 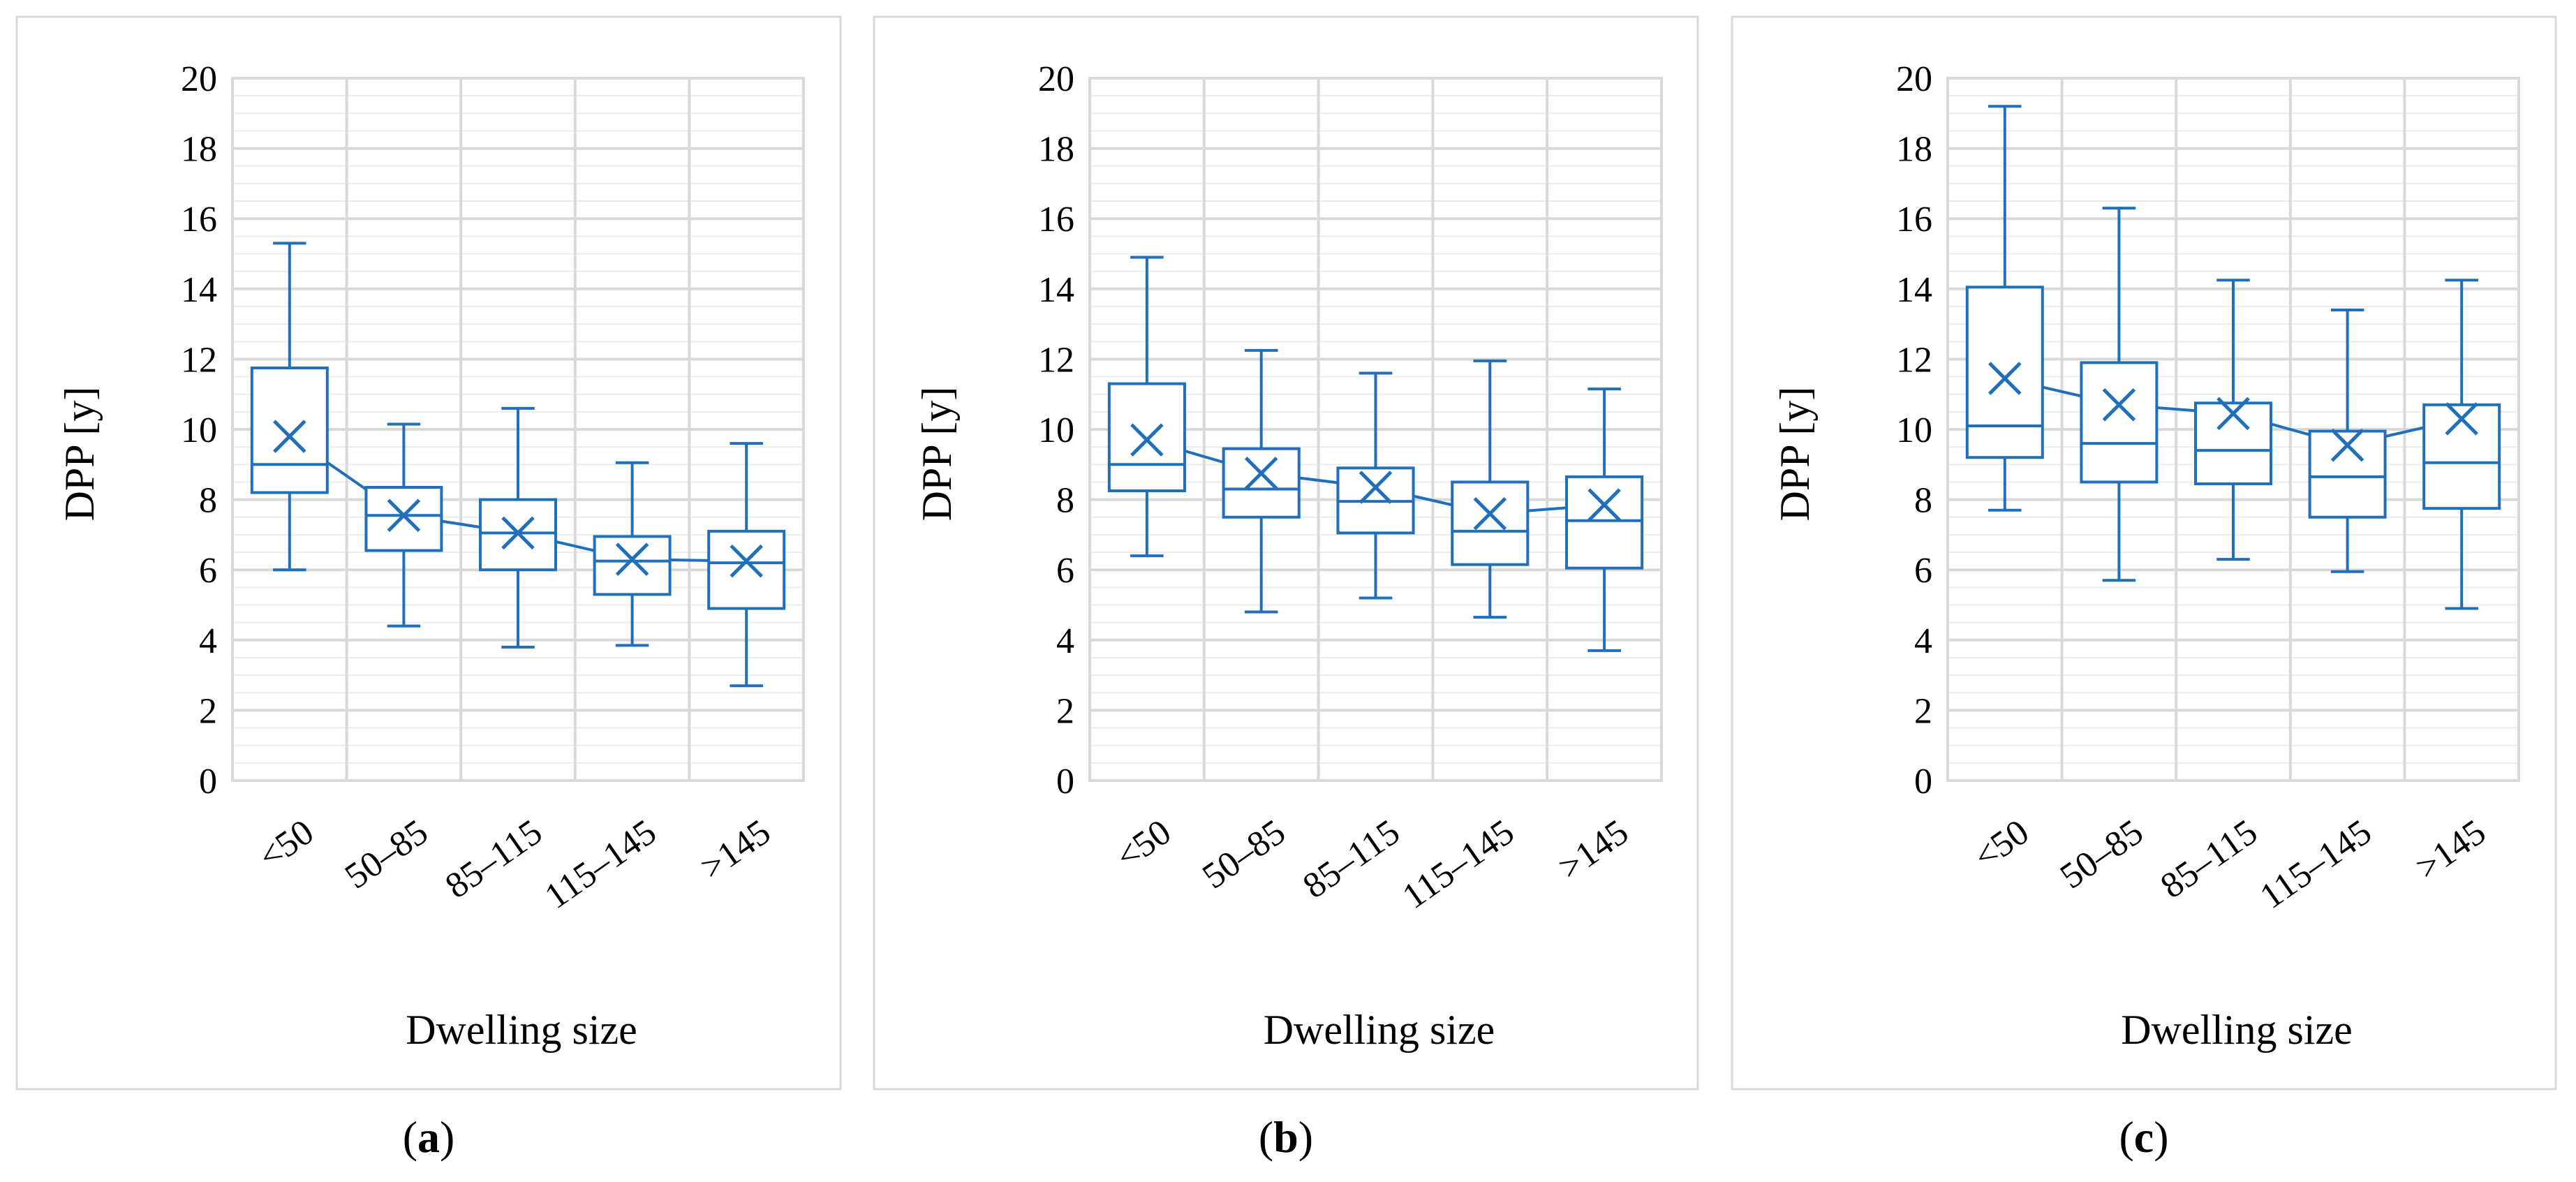 I want to click on panel-caption-c: (c), so click(x=2143, y=1137).